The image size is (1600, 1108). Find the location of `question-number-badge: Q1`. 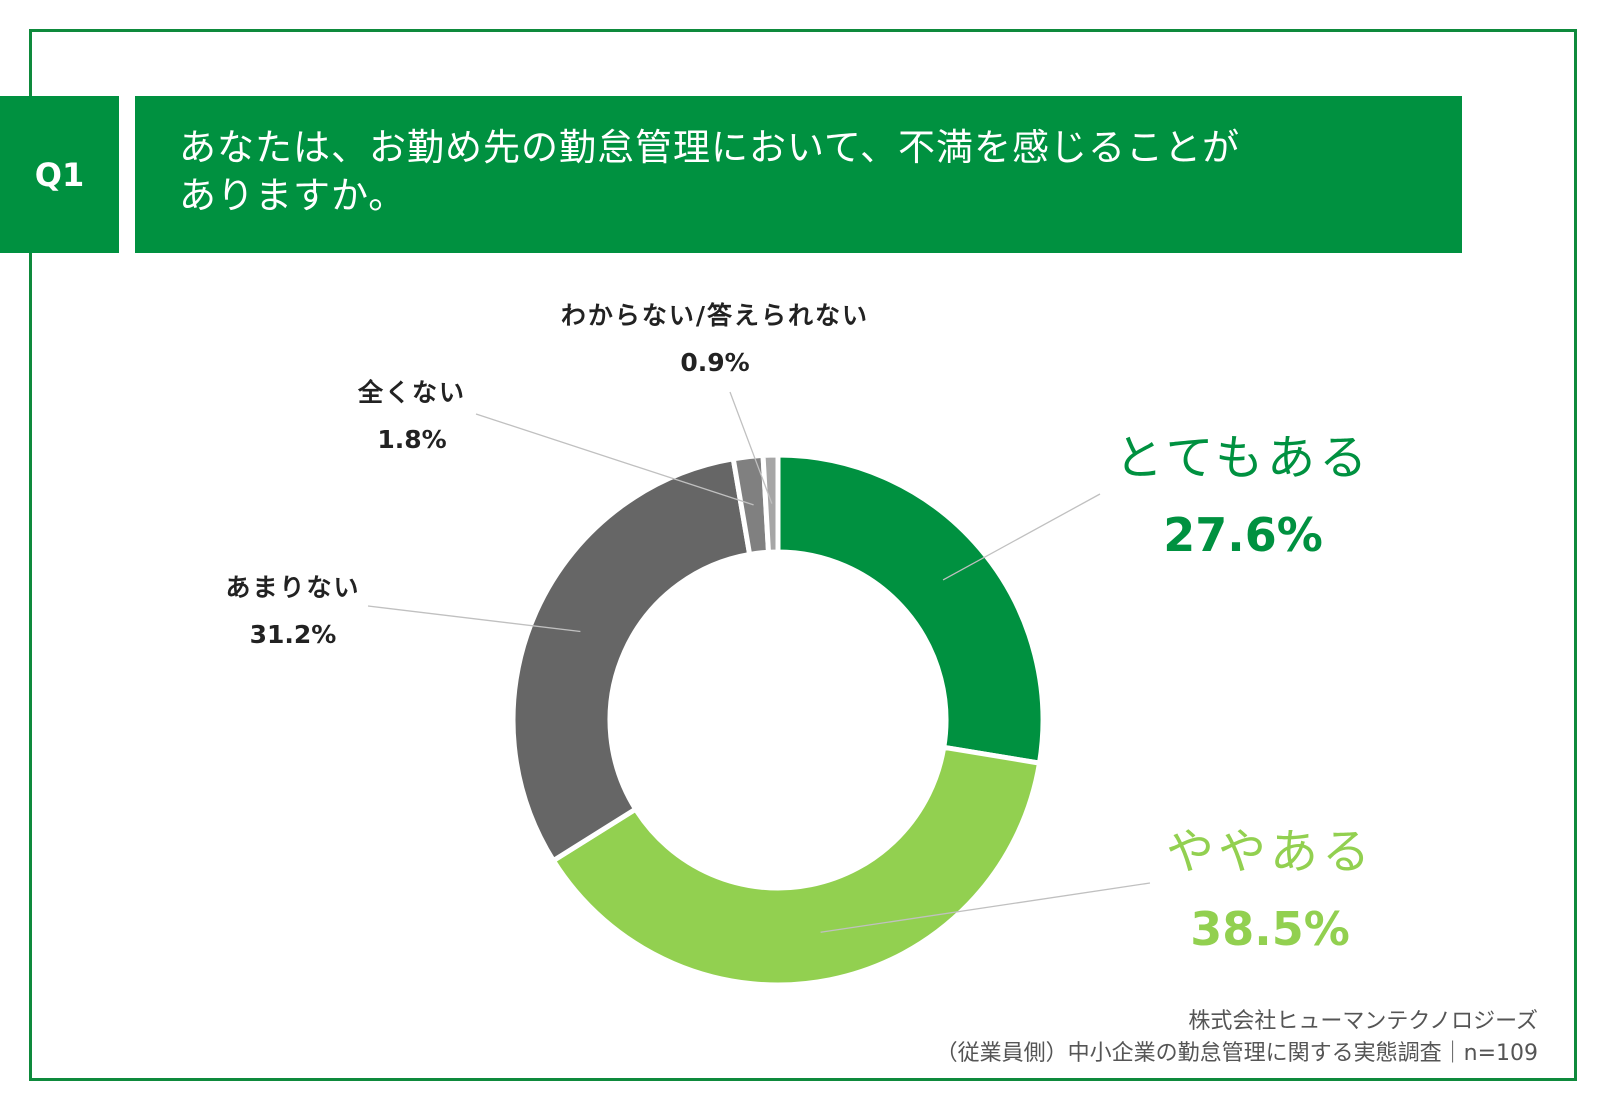

question-number-badge: Q1 is located at coordinates (59, 174).